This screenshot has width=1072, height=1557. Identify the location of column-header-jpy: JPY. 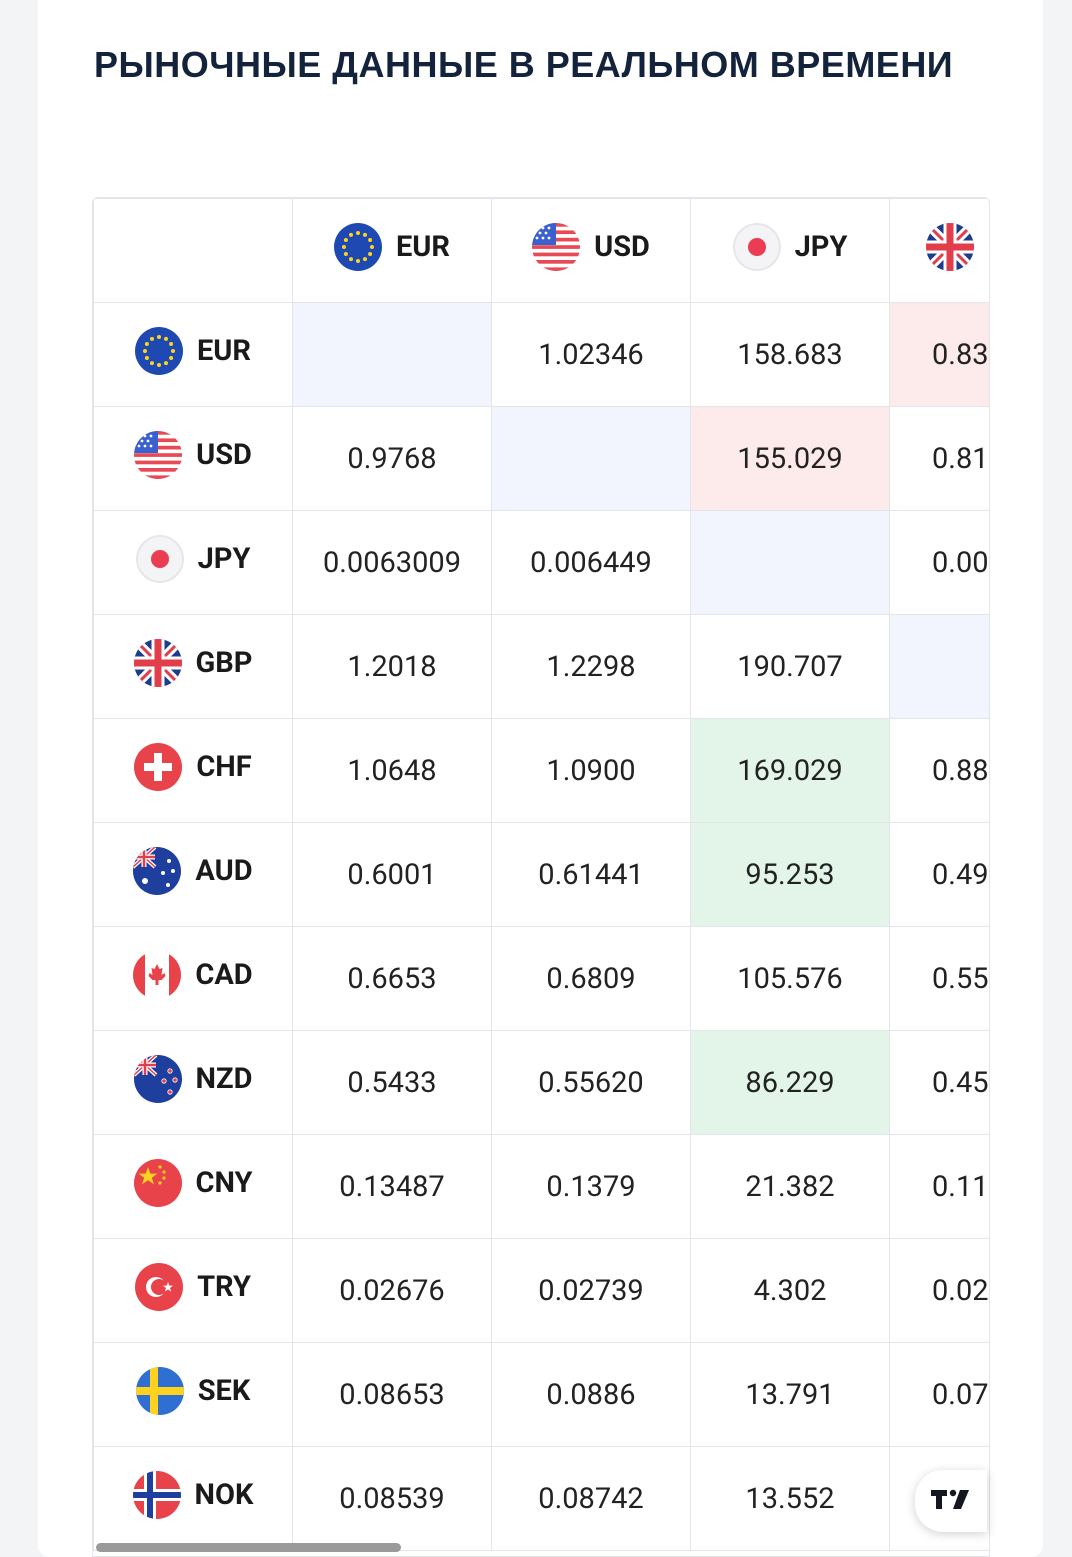
(790, 250).